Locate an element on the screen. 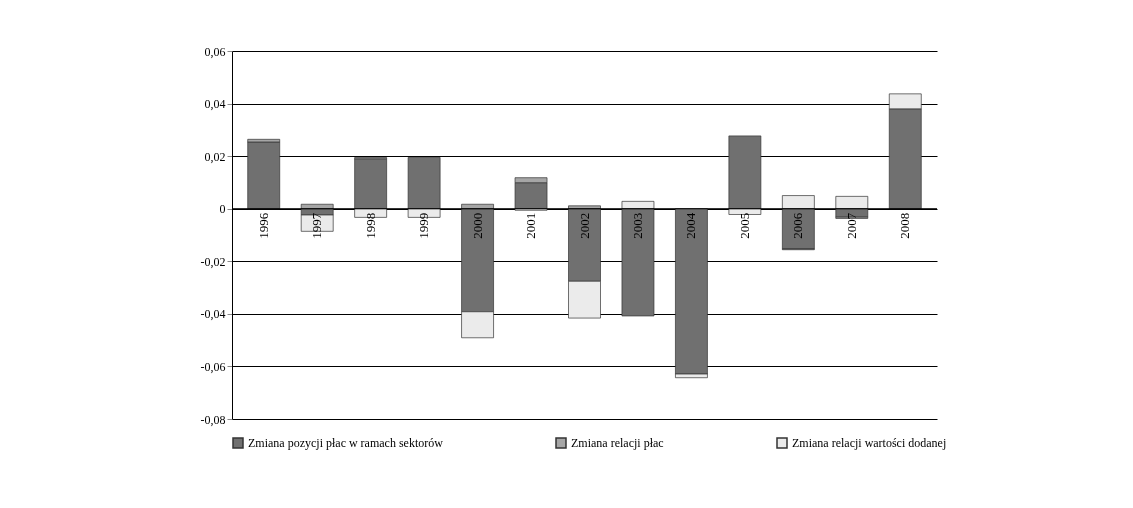 This screenshot has height=508, width=1133. x-tick-label: 2004 is located at coordinates (691, 225).